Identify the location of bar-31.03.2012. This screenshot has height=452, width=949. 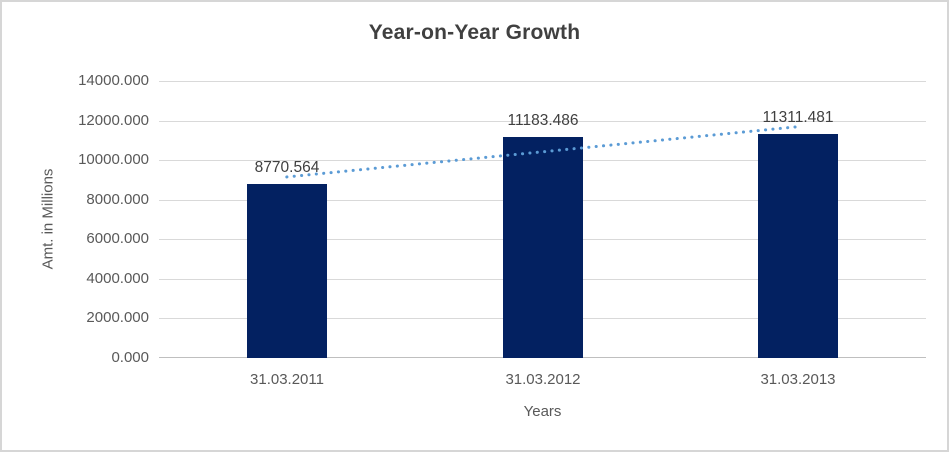
(543, 247).